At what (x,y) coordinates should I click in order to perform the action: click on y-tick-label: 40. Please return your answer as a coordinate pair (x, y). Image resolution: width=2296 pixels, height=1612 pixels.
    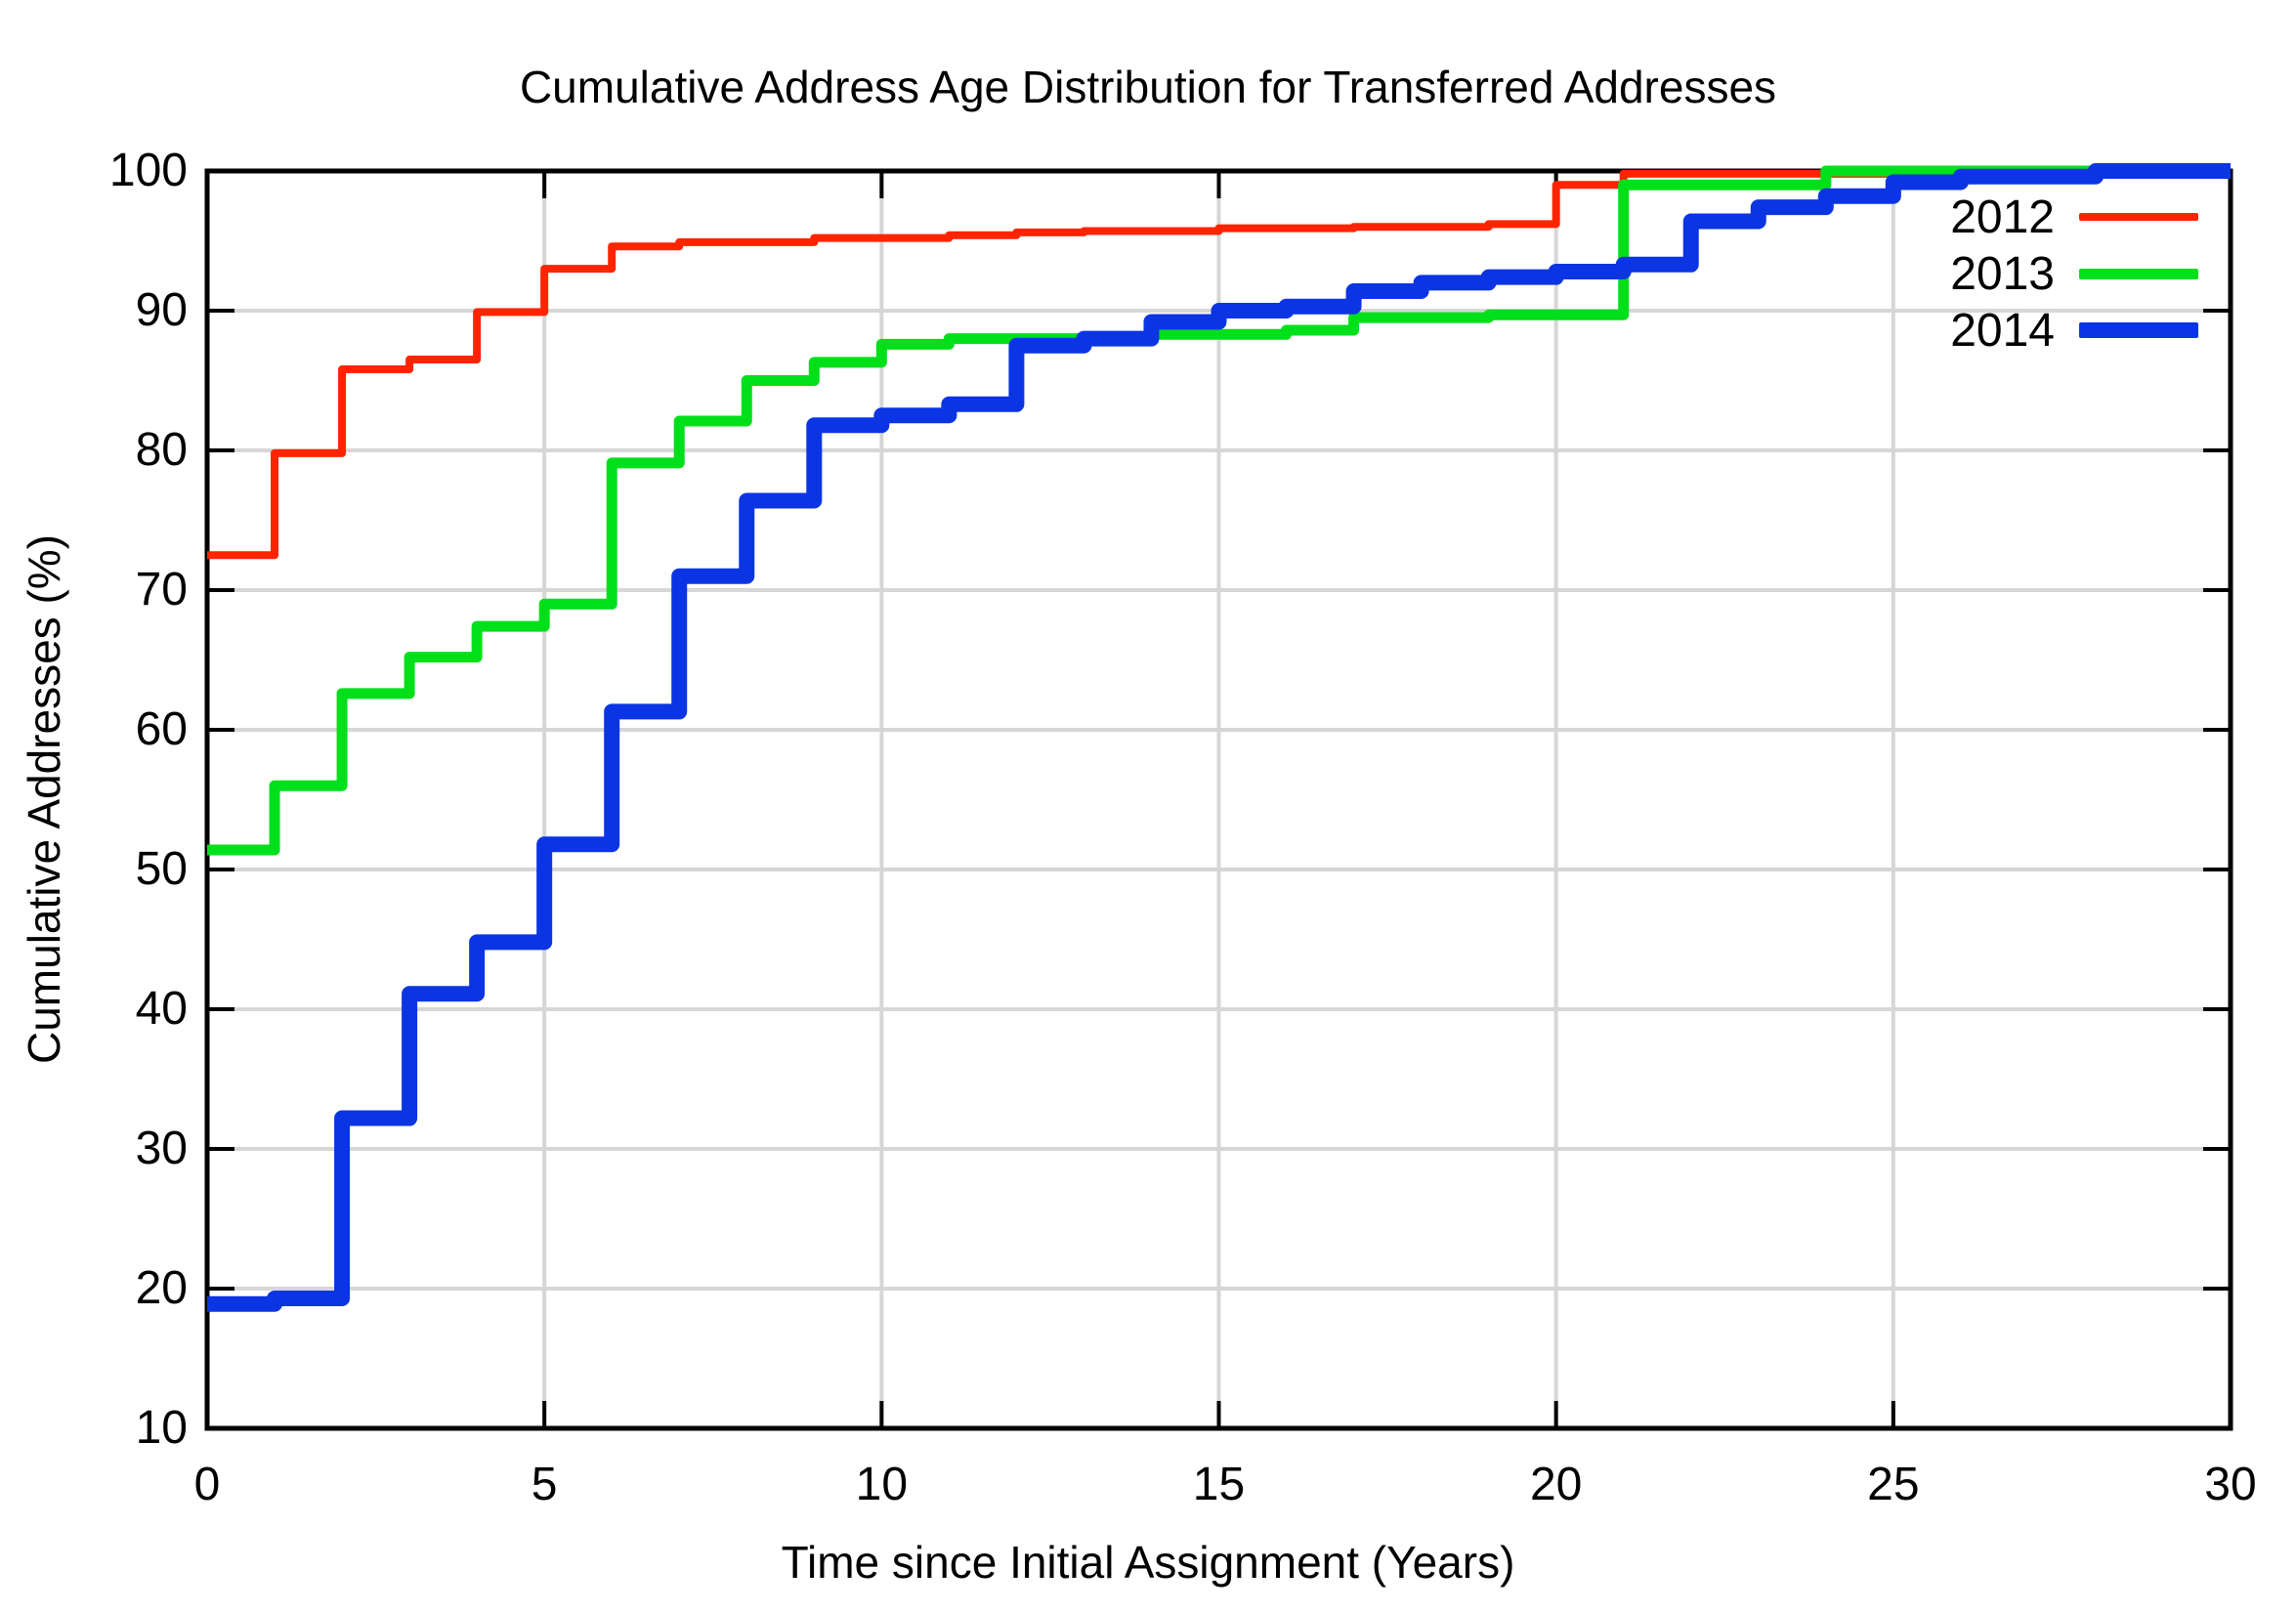
    Looking at the image, I should click on (162, 1009).